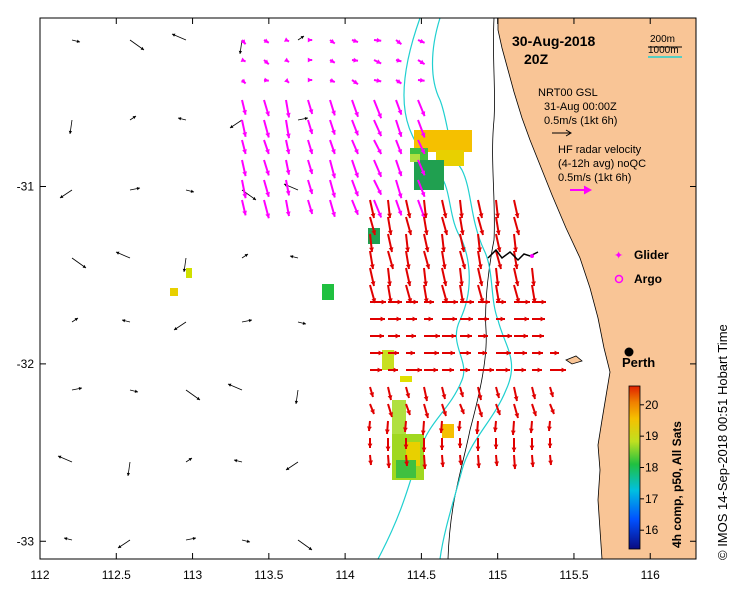 This screenshot has width=739, height=592. I want to click on isobath-200m, so click(471, 288).